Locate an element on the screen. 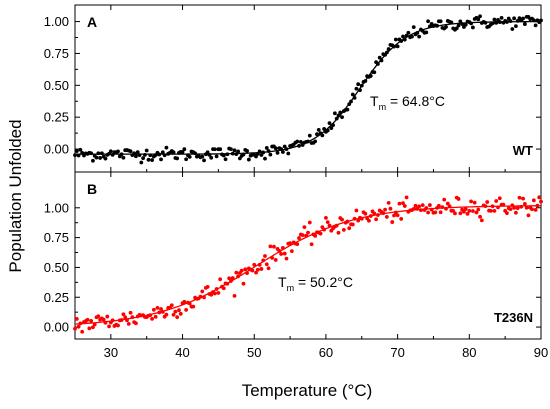 This screenshot has height=409, width=550. x-tick-label: 70 is located at coordinates (397, 352).